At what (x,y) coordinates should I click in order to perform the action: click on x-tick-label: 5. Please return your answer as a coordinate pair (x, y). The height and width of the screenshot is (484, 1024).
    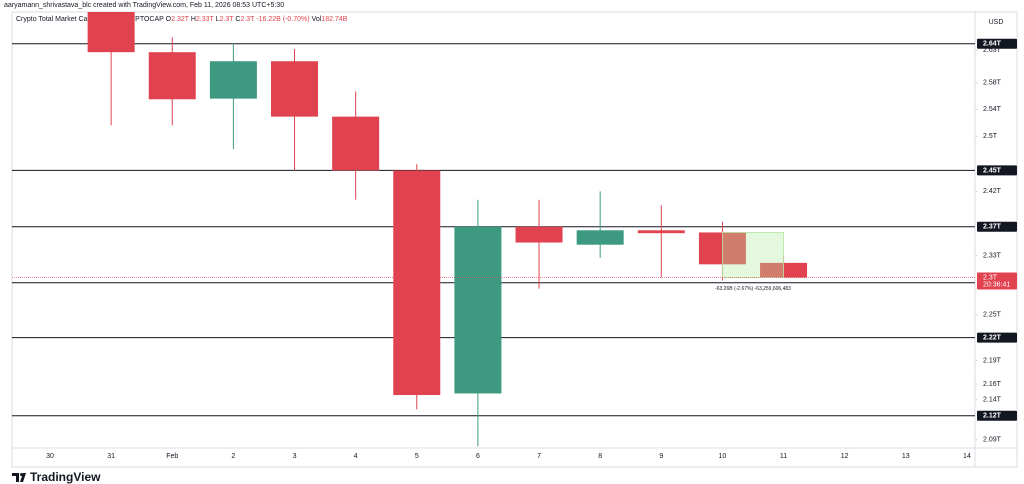
    Looking at the image, I should click on (417, 456).